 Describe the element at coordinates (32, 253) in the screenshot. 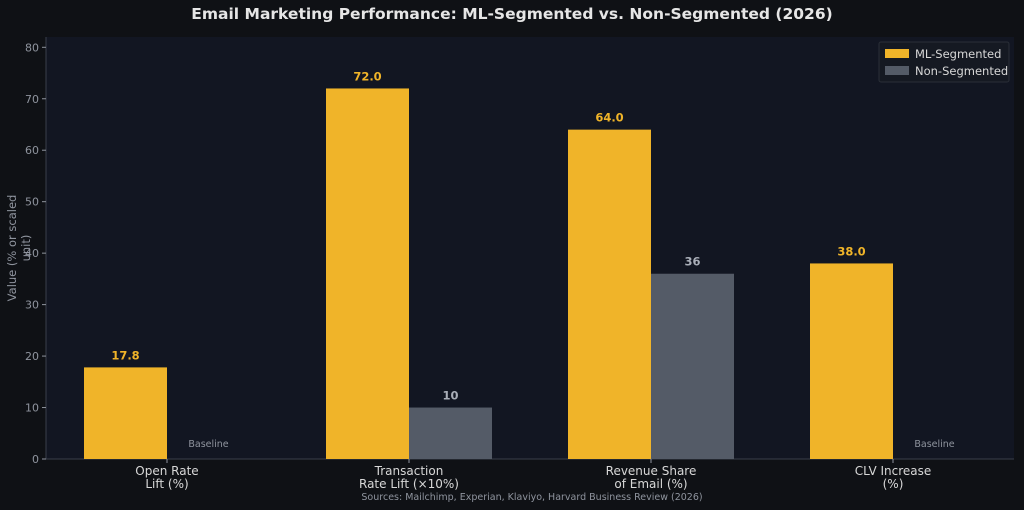

I see `y-tick-label: 40` at that location.